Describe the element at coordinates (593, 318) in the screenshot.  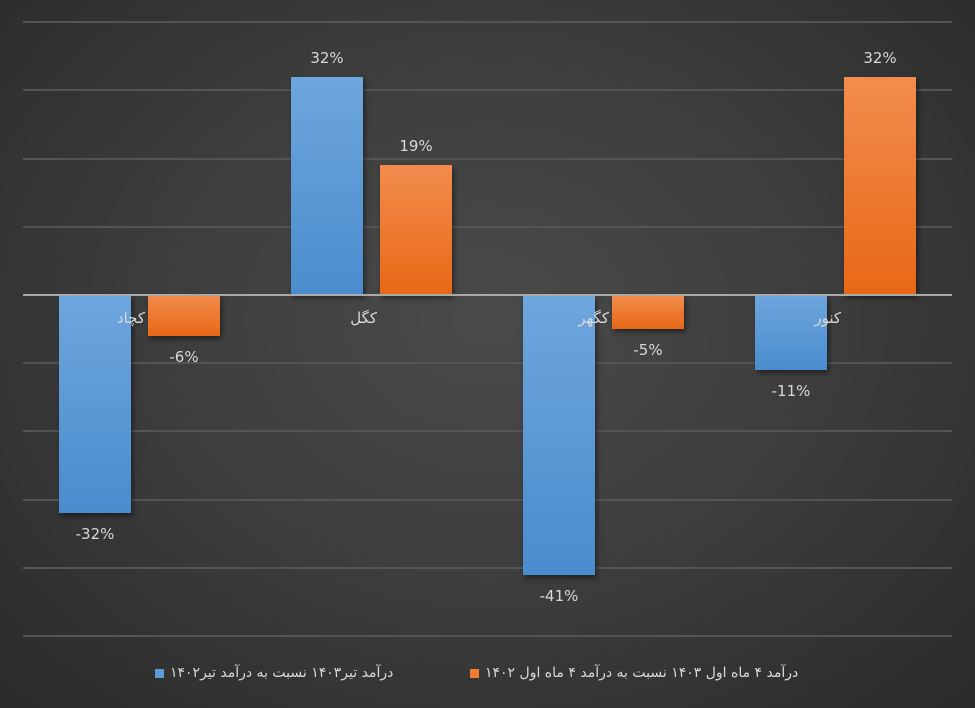
I see `category-label: کگهر` at that location.